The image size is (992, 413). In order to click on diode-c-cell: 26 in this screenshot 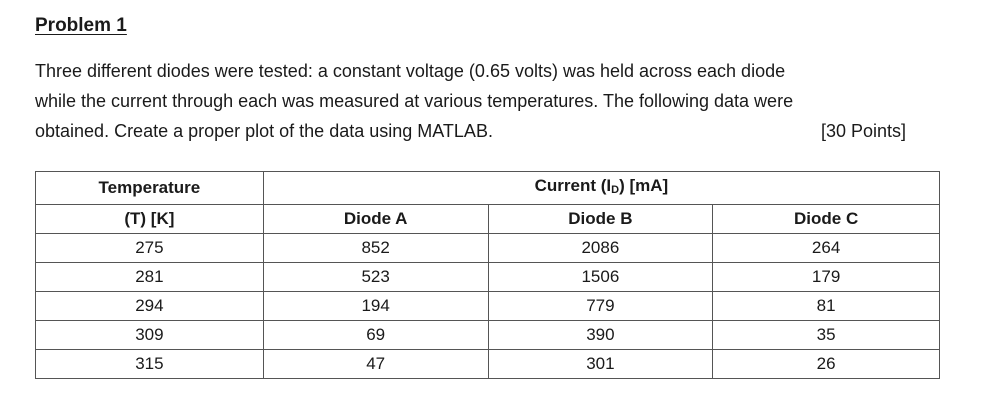, I will do `click(826, 364)`.